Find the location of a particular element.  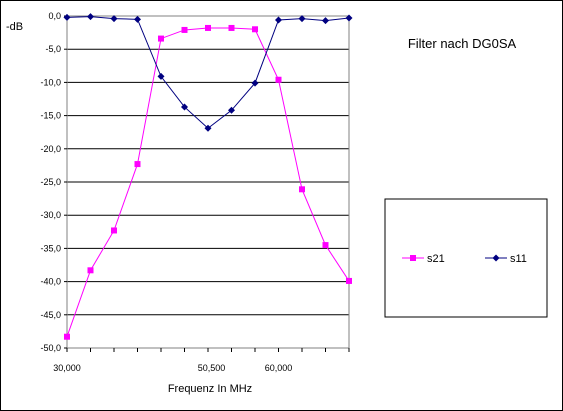

y-tick-label: -35,0 is located at coordinates (50, 248).